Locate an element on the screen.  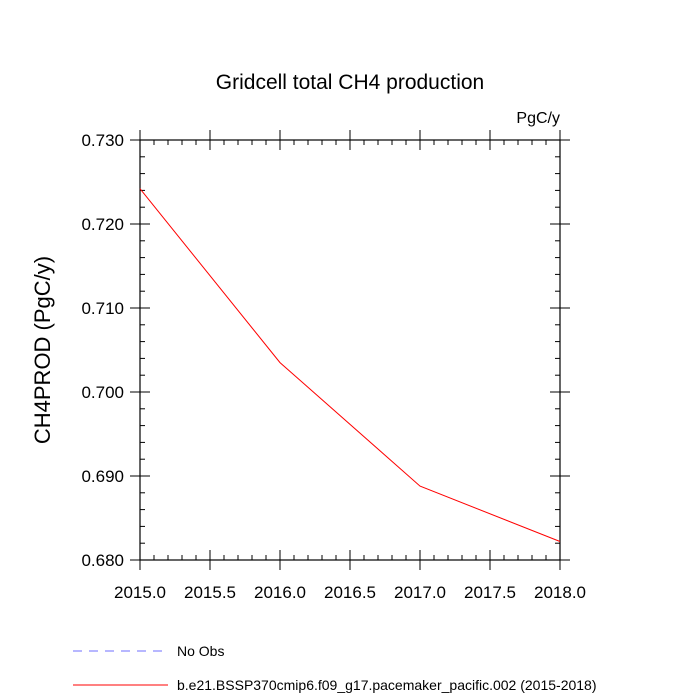
y-tick-label: 0.690 is located at coordinates (102, 476).